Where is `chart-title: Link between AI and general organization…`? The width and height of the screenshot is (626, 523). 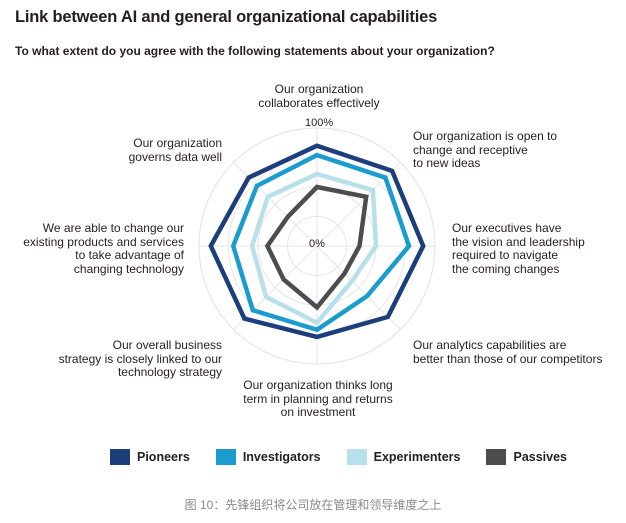
chart-title: Link between AI and general organization… is located at coordinates (226, 17).